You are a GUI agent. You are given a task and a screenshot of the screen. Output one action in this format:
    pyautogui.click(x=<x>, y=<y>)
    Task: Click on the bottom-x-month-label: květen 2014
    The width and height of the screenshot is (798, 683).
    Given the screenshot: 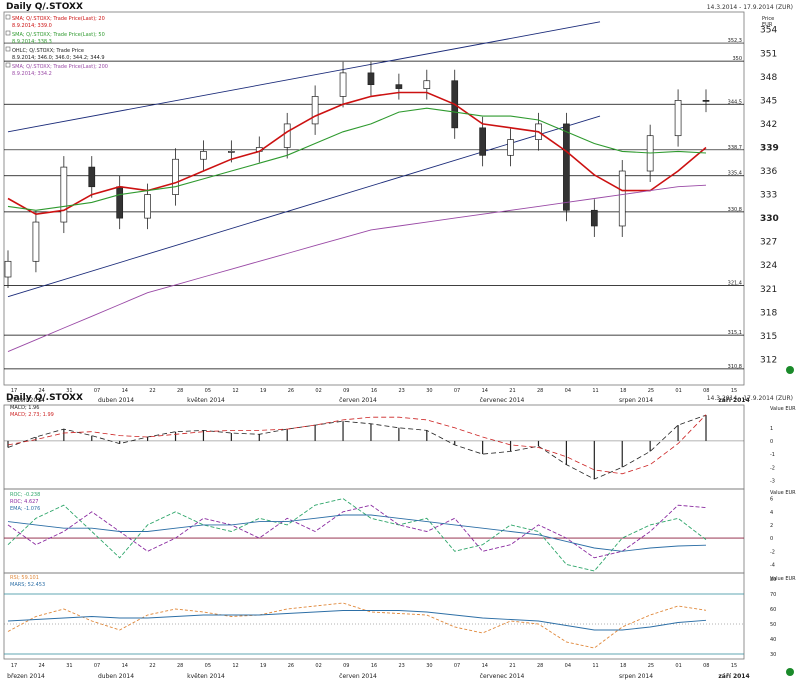 What is the action you would take?
    pyautogui.click(x=206, y=676)
    